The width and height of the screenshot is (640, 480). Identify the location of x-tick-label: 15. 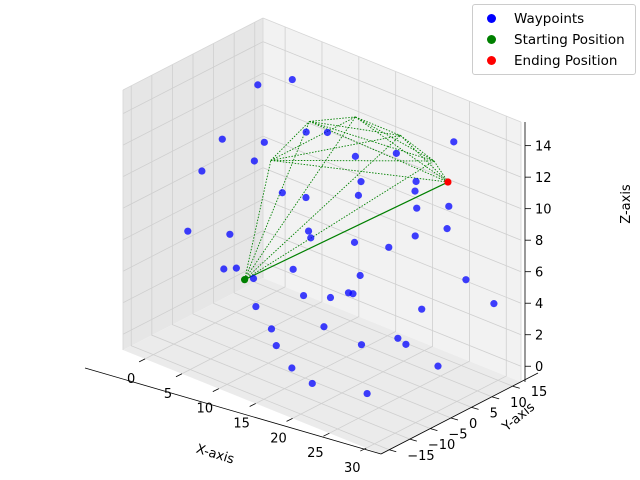
(241, 423).